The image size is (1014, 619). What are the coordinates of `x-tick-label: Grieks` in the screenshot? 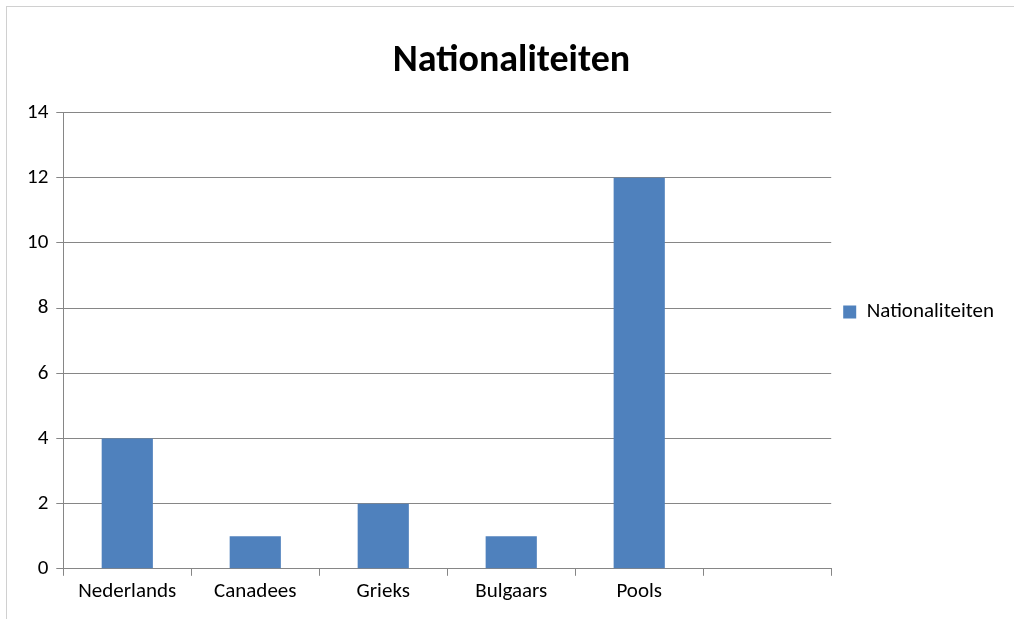 It's located at (383, 589).